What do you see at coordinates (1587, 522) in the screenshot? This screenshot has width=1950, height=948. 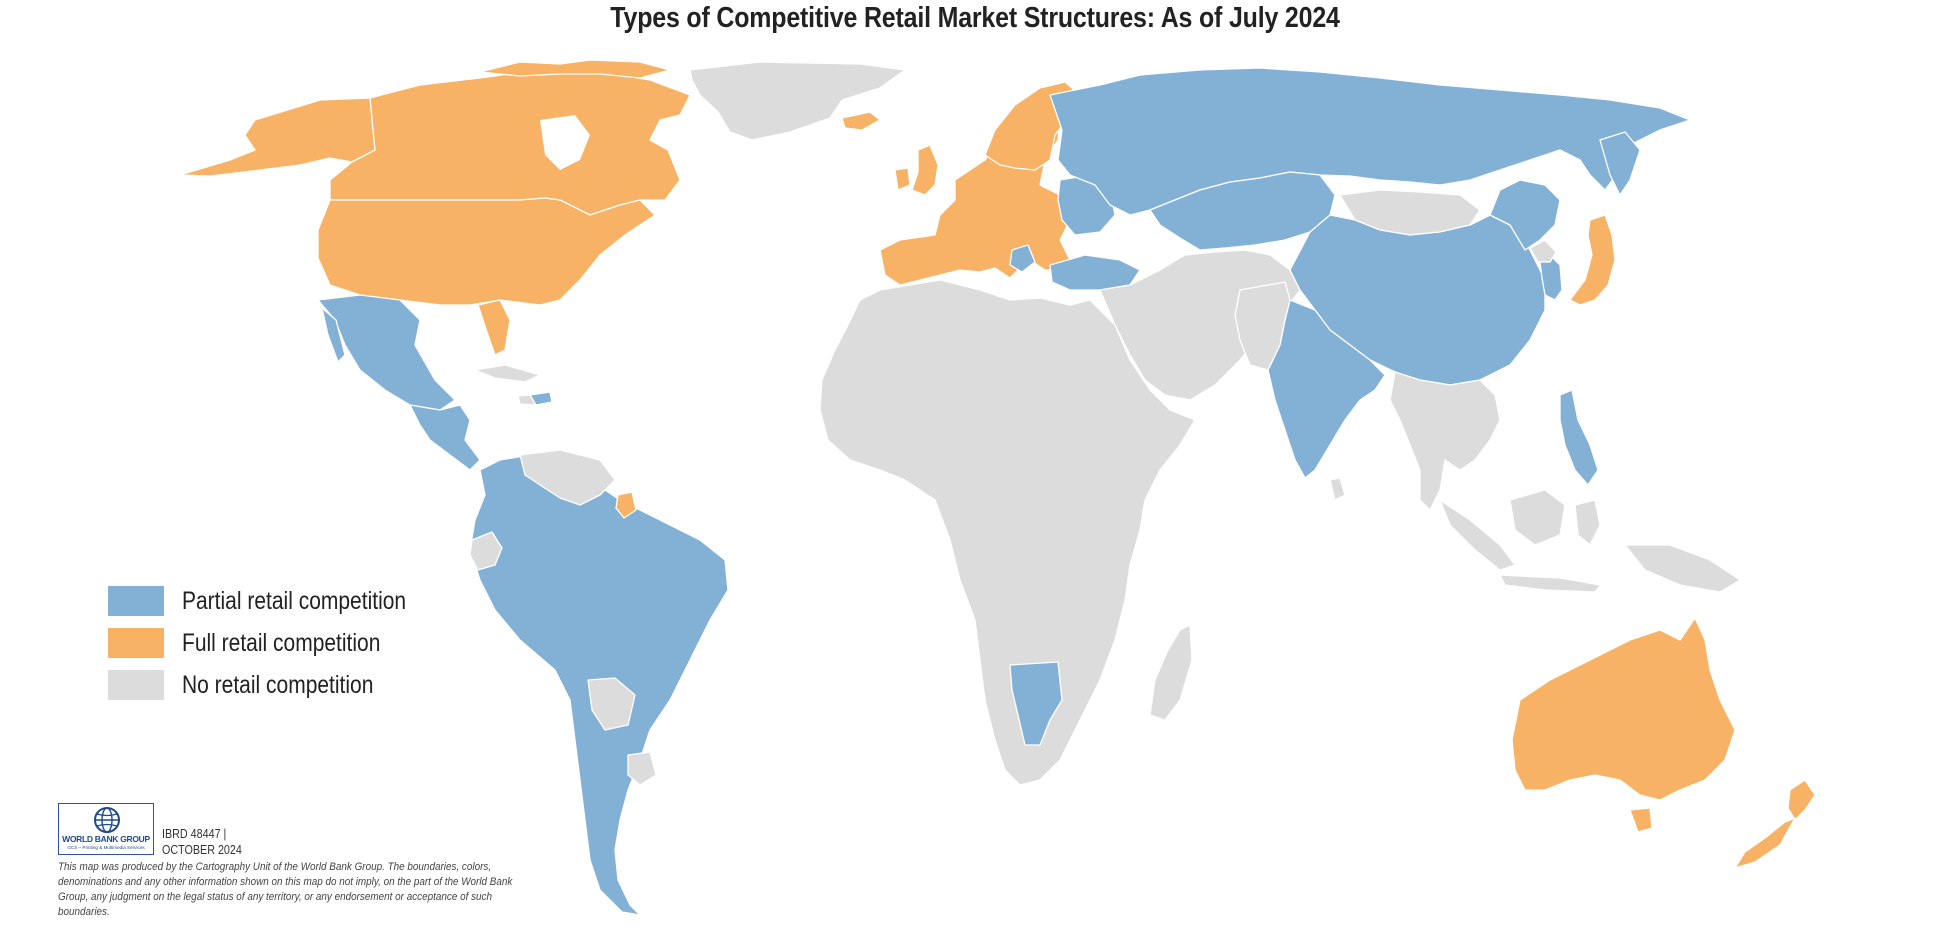 I see `region-indonesia-sulawesi` at bounding box center [1587, 522].